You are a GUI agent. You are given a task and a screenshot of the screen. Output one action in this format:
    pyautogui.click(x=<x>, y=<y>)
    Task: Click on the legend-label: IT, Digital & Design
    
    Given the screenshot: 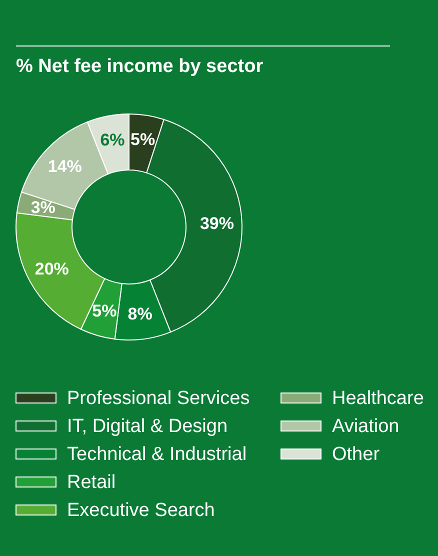 What is the action you would take?
    pyautogui.click(x=147, y=426)
    